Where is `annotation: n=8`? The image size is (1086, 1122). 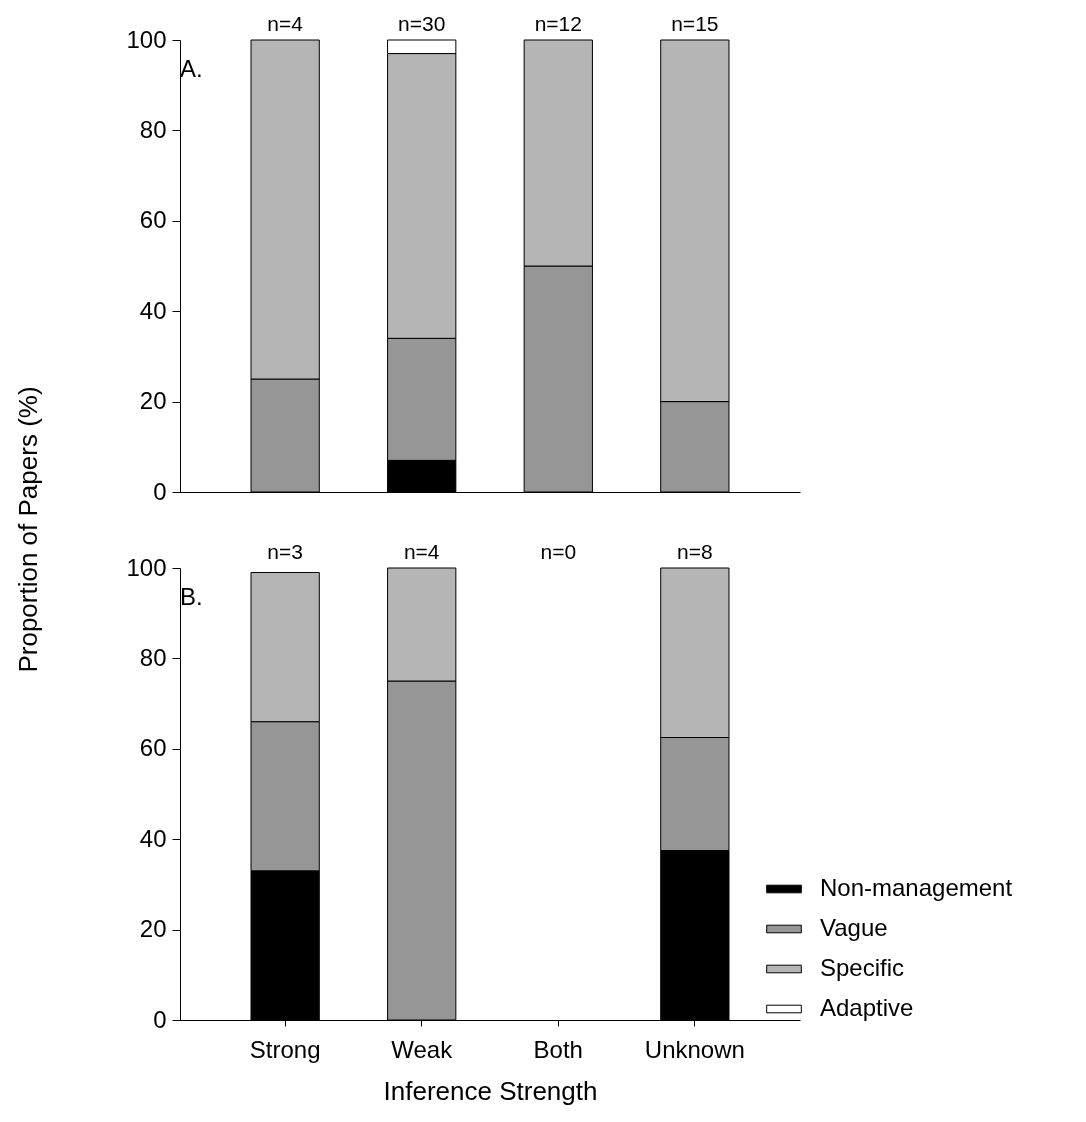
annotation: n=8 is located at coordinates (695, 551).